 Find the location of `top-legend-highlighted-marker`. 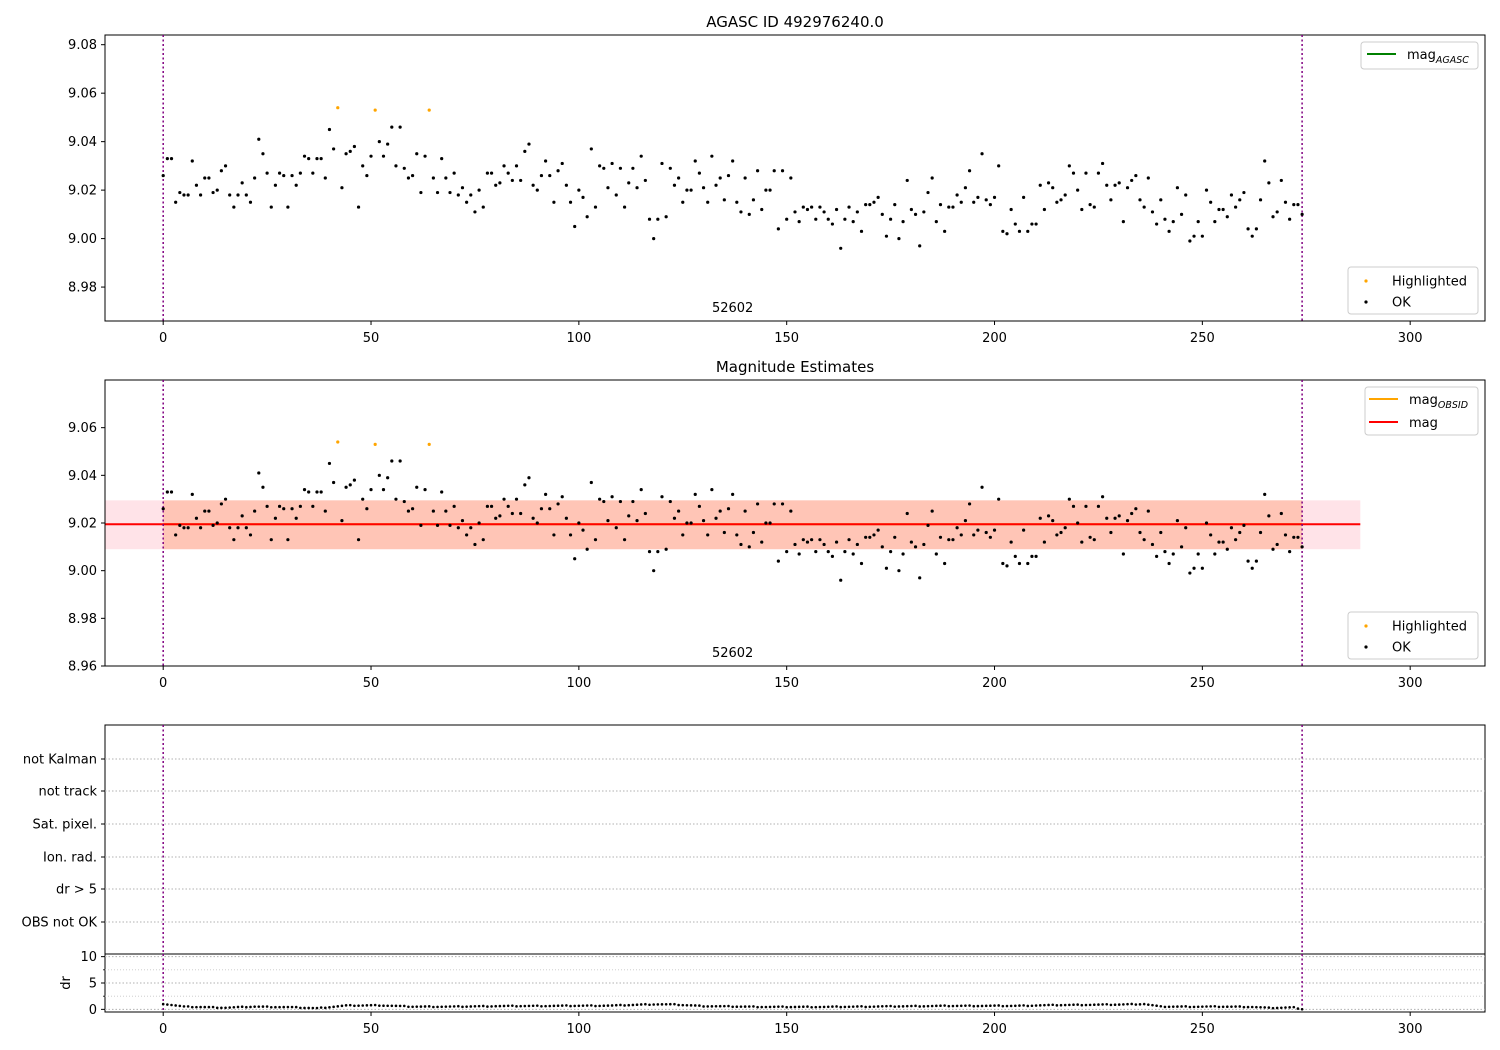

top-legend-highlighted-marker is located at coordinates (1366, 281).